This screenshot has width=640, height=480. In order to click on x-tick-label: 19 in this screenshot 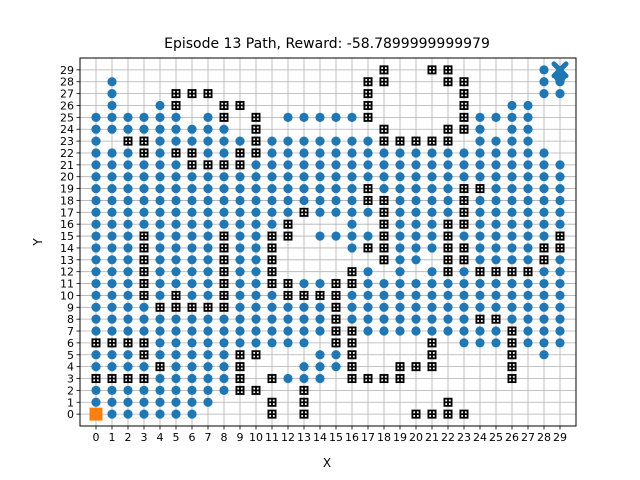, I will do `click(400, 437)`.